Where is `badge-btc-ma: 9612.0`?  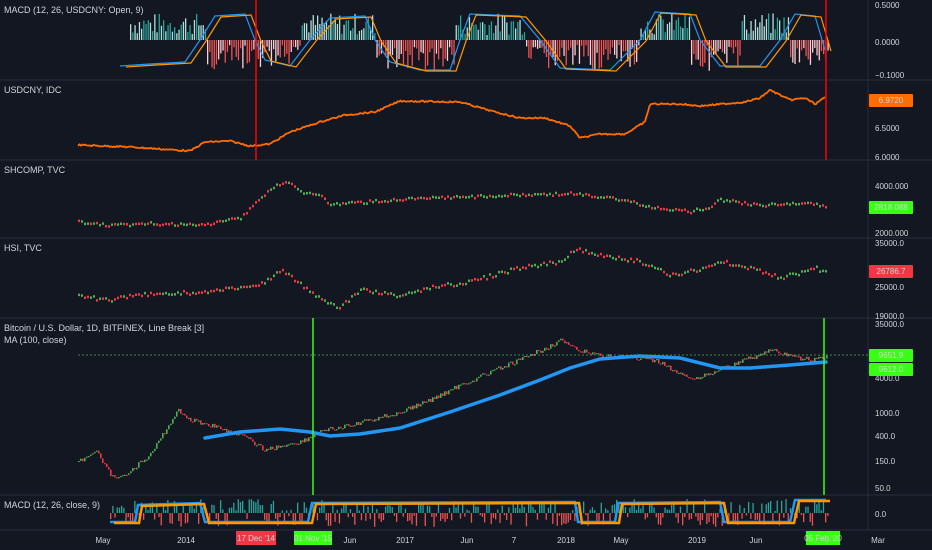 badge-btc-ma: 9612.0 is located at coordinates (891, 369).